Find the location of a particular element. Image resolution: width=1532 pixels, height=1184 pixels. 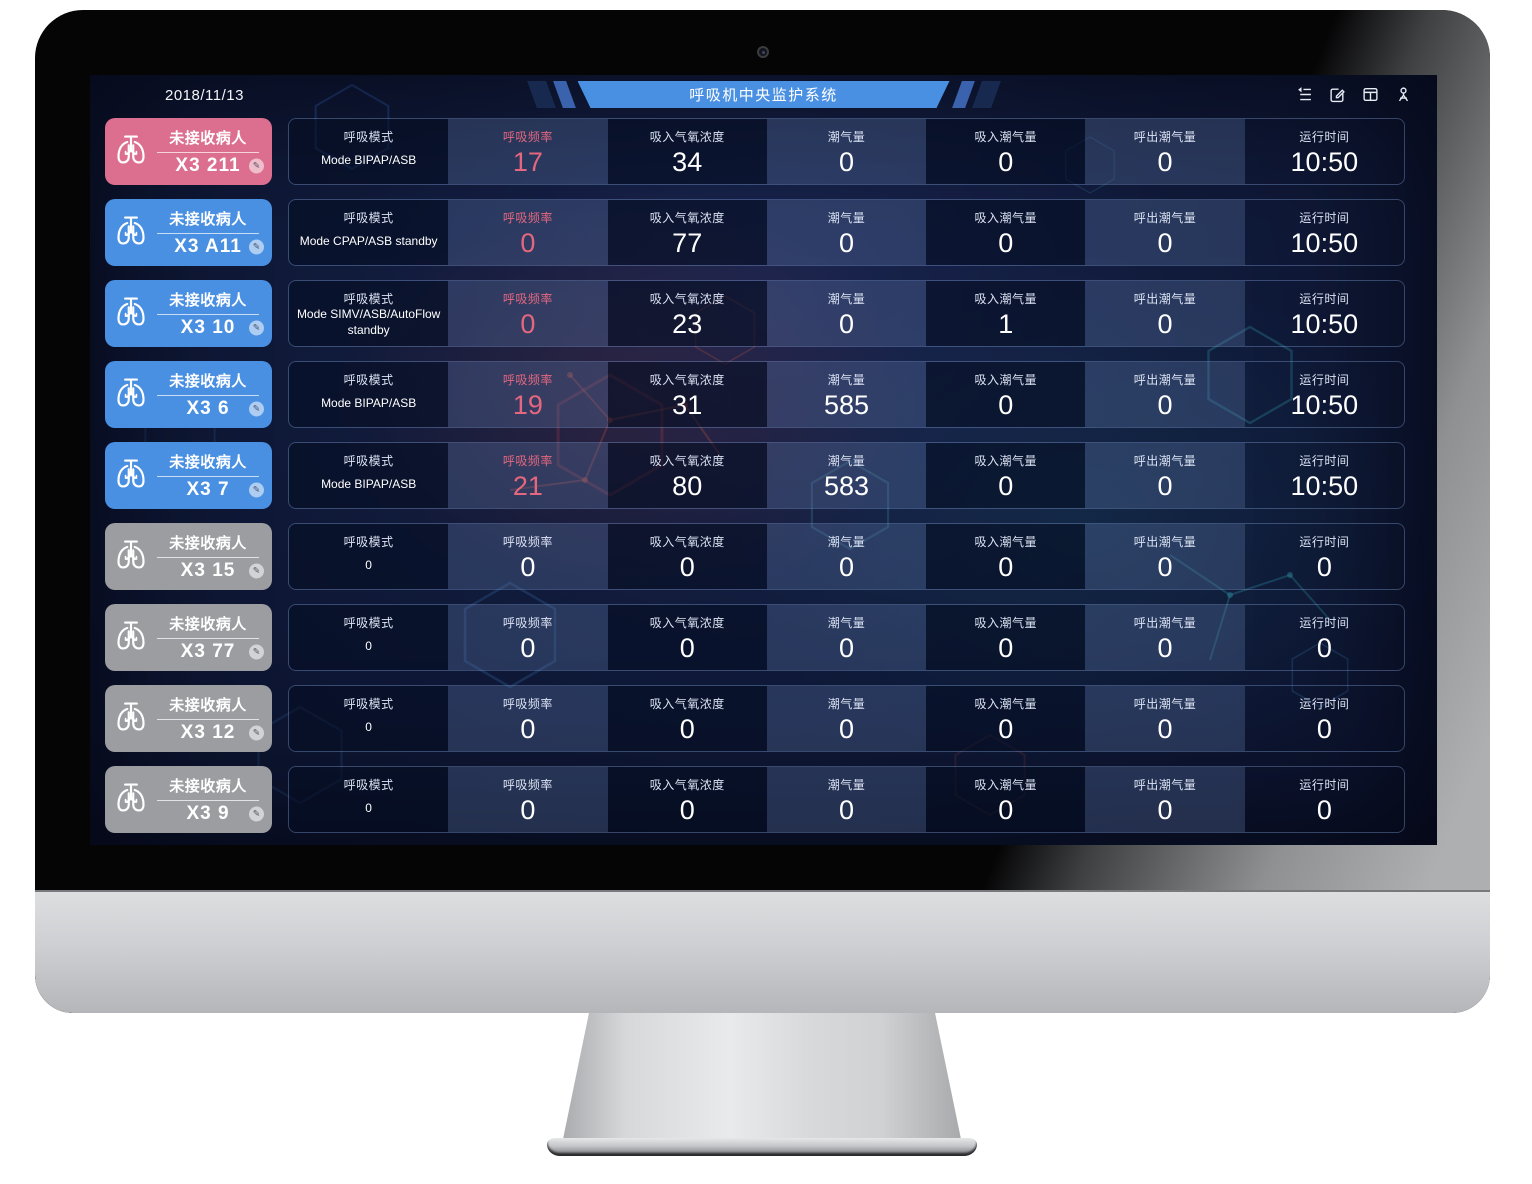

patient-id: X3 7 is located at coordinates (208, 489).